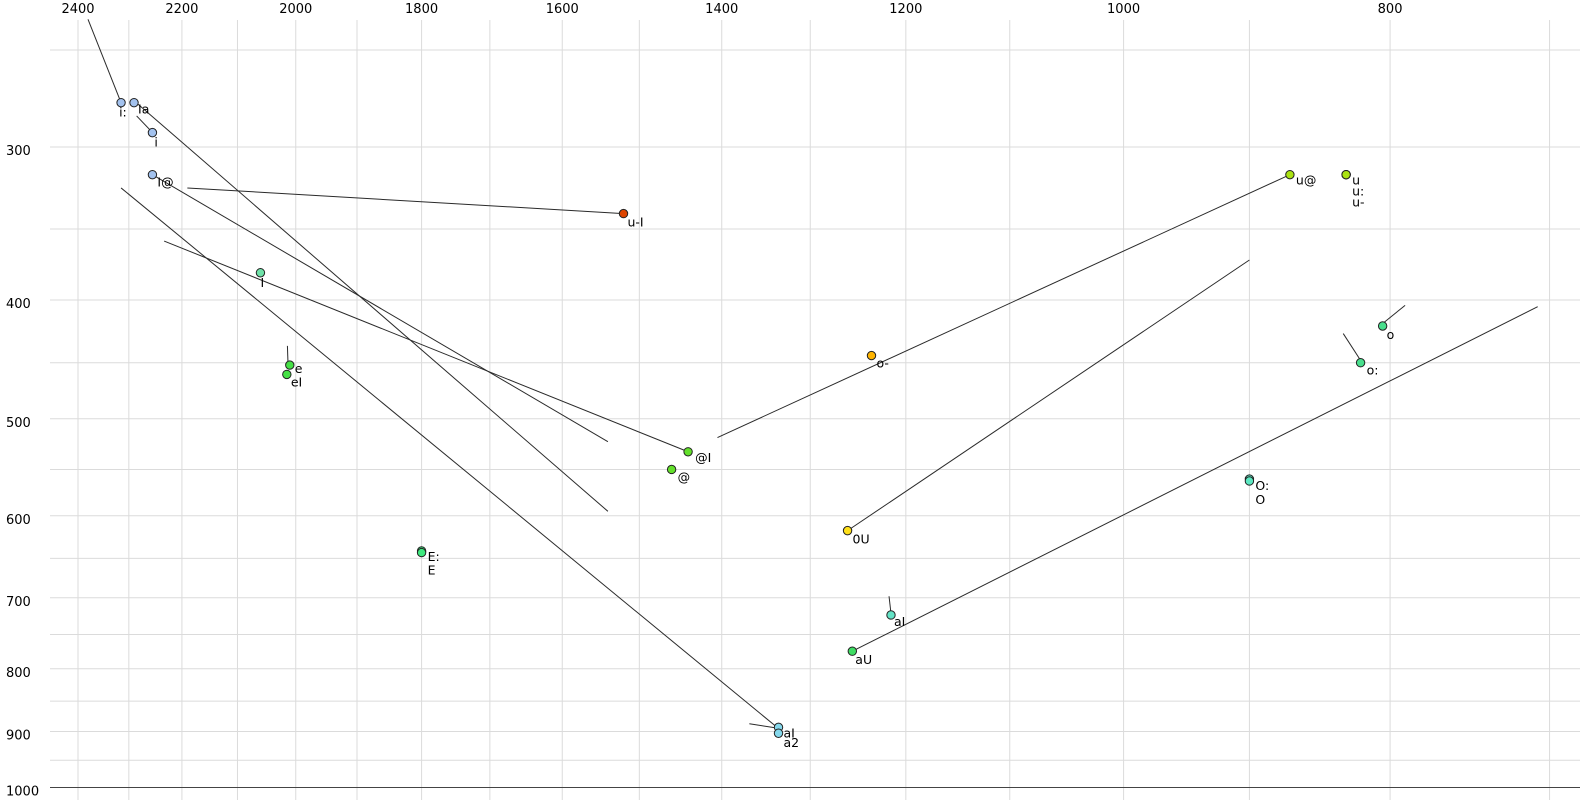 The width and height of the screenshot is (1580, 800). What do you see at coordinates (18, 602) in the screenshot?
I see `y-tick-label-700: 700` at bounding box center [18, 602].